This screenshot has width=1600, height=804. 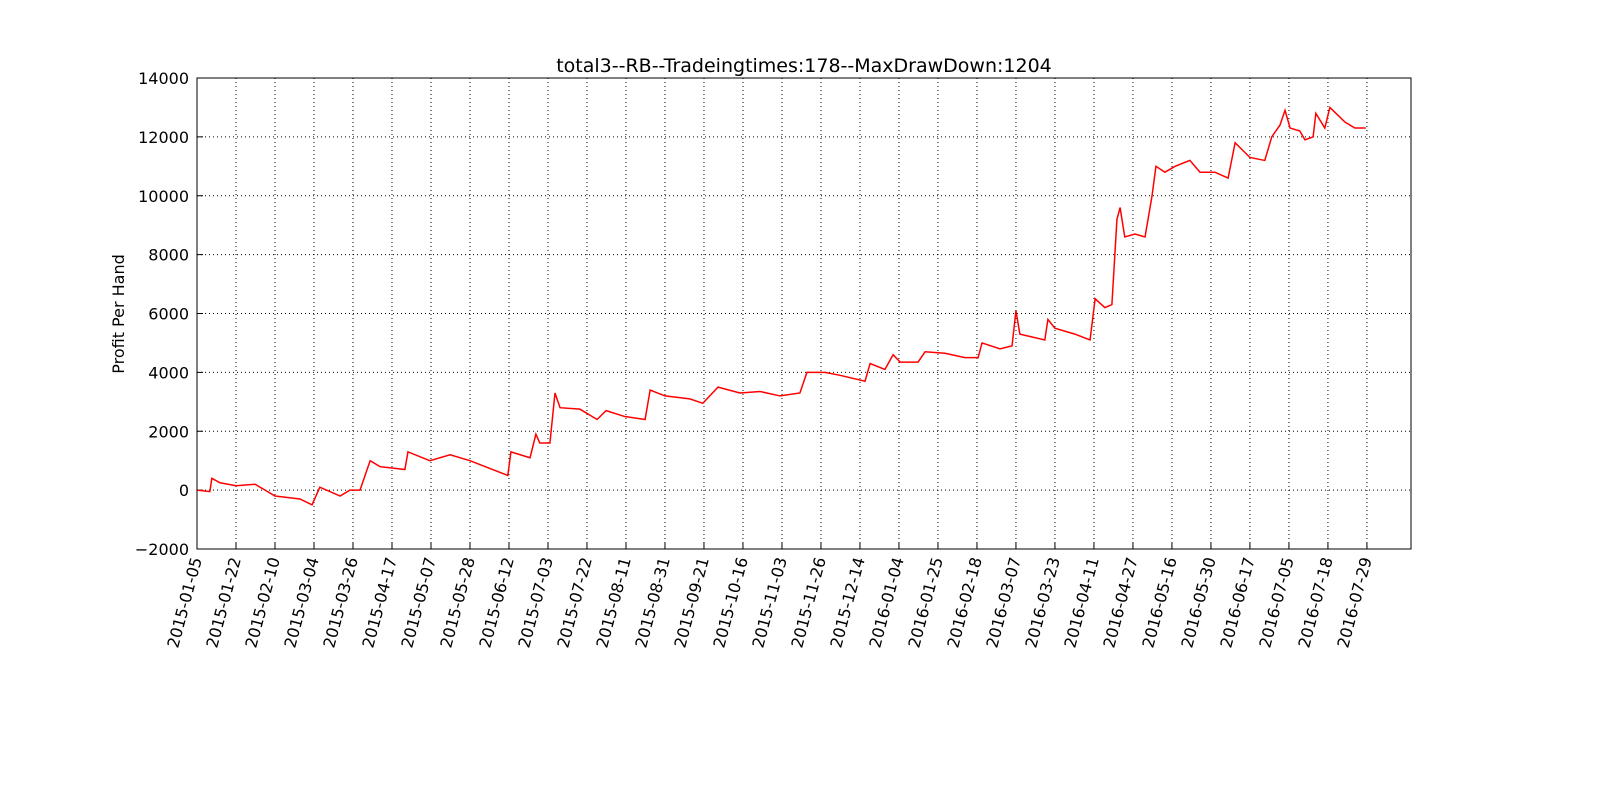 I want to click on x-tick-label: 2016-05-16, so click(x=1159, y=602).